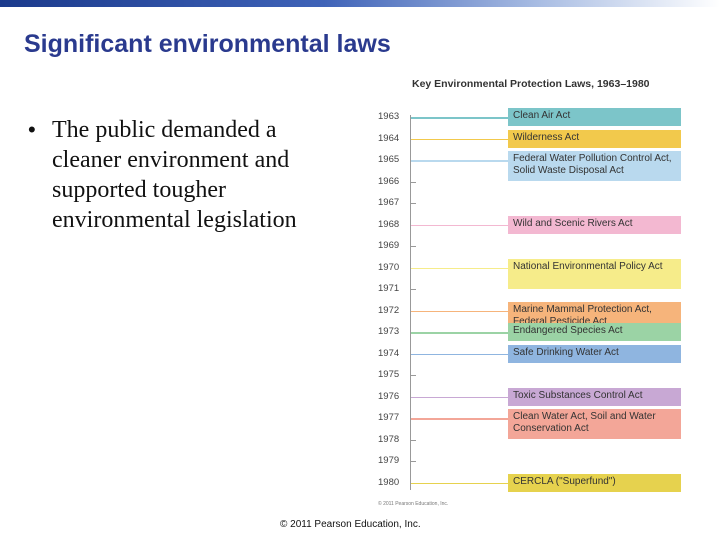  Describe the element at coordinates (389, 374) in the screenshot. I see `year-label: 1975` at that location.